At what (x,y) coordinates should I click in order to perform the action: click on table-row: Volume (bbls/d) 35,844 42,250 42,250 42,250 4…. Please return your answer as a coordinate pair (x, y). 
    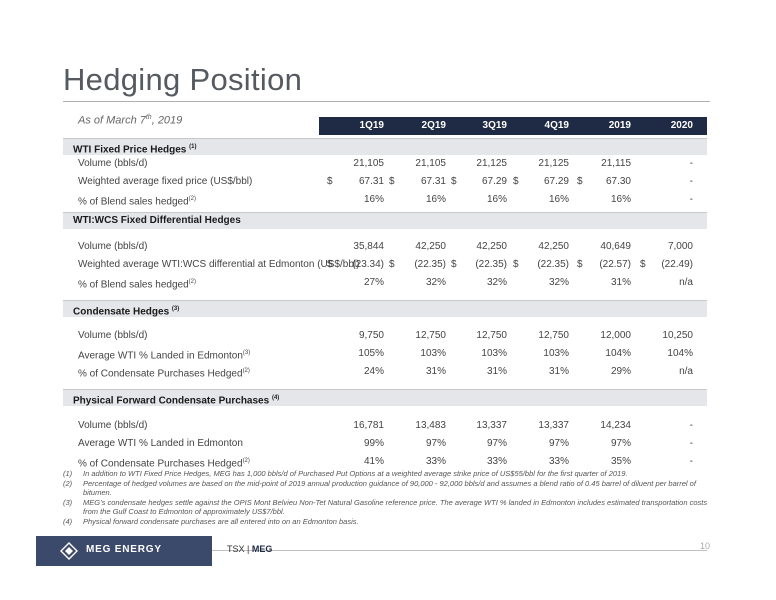
    Looking at the image, I should click on (385, 246).